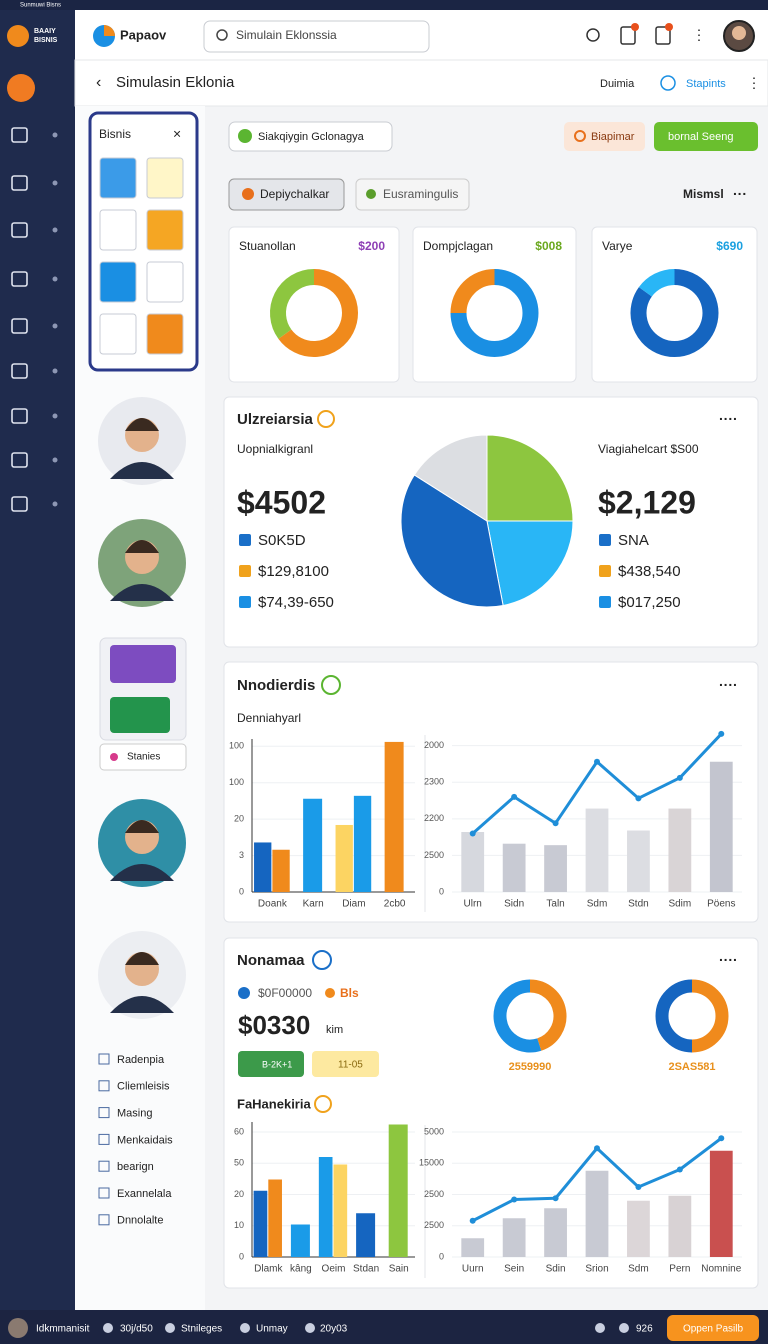  What do you see at coordinates (135, 1167) in the screenshot?
I see `list-item: bearign` at bounding box center [135, 1167].